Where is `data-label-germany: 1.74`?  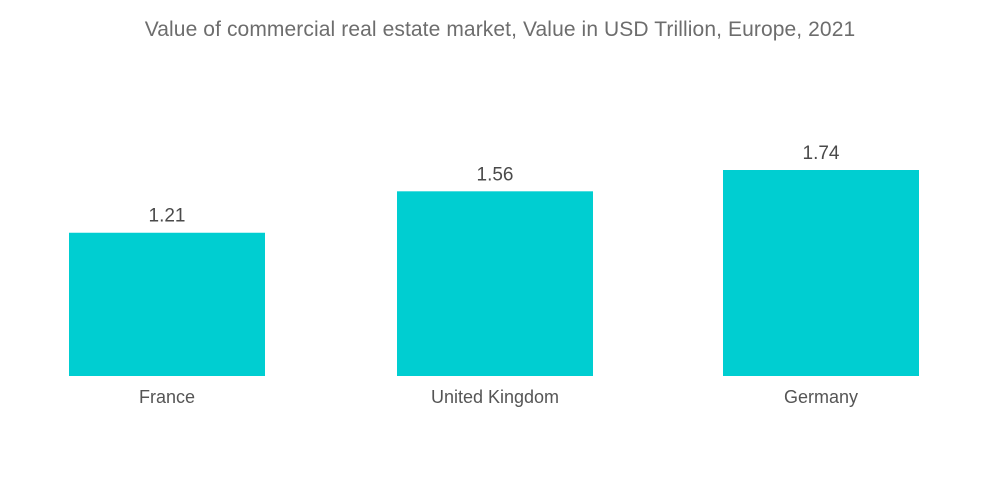 data-label-germany: 1.74 is located at coordinates (821, 153).